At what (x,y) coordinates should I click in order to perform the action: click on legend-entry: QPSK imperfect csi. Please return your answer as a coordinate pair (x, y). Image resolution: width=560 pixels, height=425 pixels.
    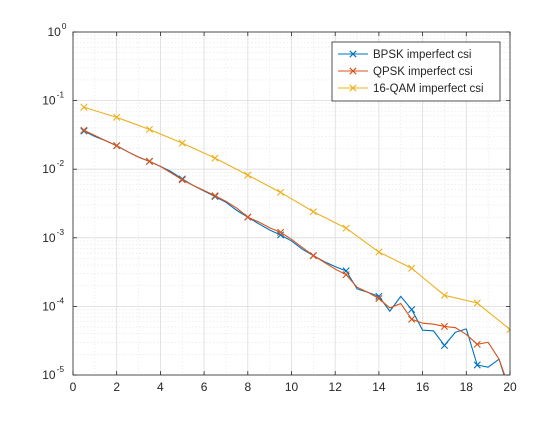
    Looking at the image, I should click on (405, 72).